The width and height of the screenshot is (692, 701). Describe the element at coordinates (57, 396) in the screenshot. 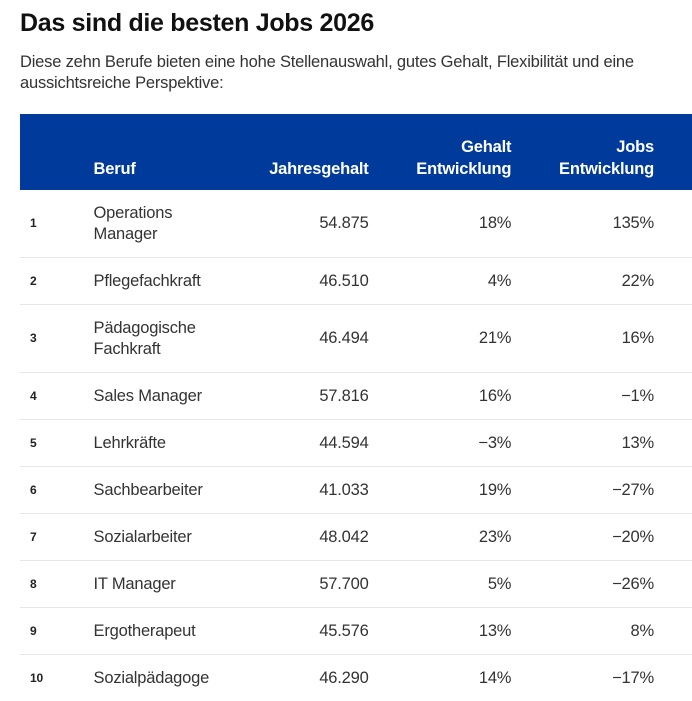

I see `cell-rank: 4` at that location.